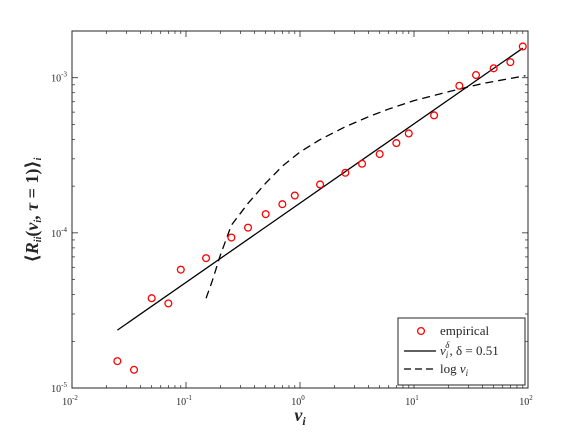 This screenshot has width=581, height=436. What do you see at coordinates (417, 398) in the screenshot?
I see `x-tick-label-exponent: 1` at bounding box center [417, 398].